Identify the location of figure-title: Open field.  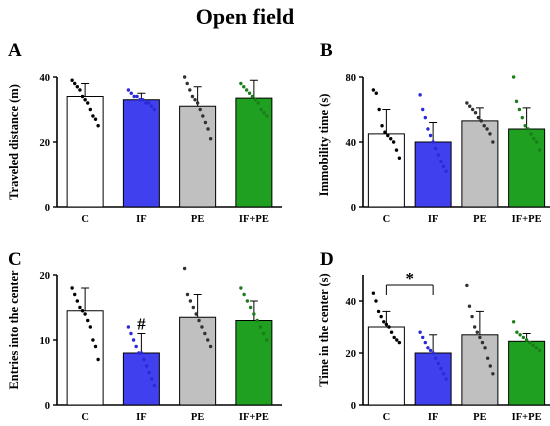
(245, 16).